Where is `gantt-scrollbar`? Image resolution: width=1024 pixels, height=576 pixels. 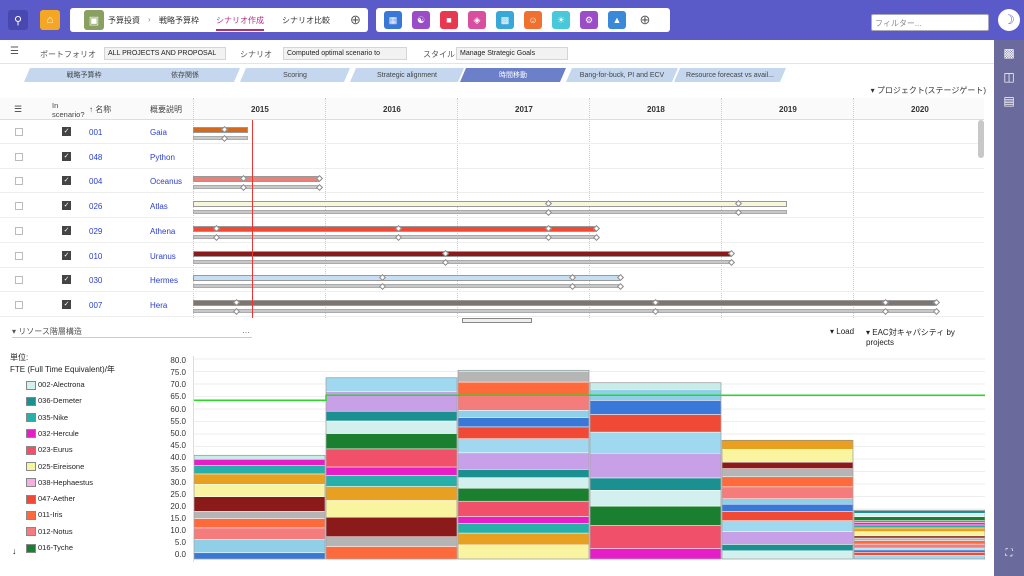
gantt-scrollbar is located at coordinates (981, 139).